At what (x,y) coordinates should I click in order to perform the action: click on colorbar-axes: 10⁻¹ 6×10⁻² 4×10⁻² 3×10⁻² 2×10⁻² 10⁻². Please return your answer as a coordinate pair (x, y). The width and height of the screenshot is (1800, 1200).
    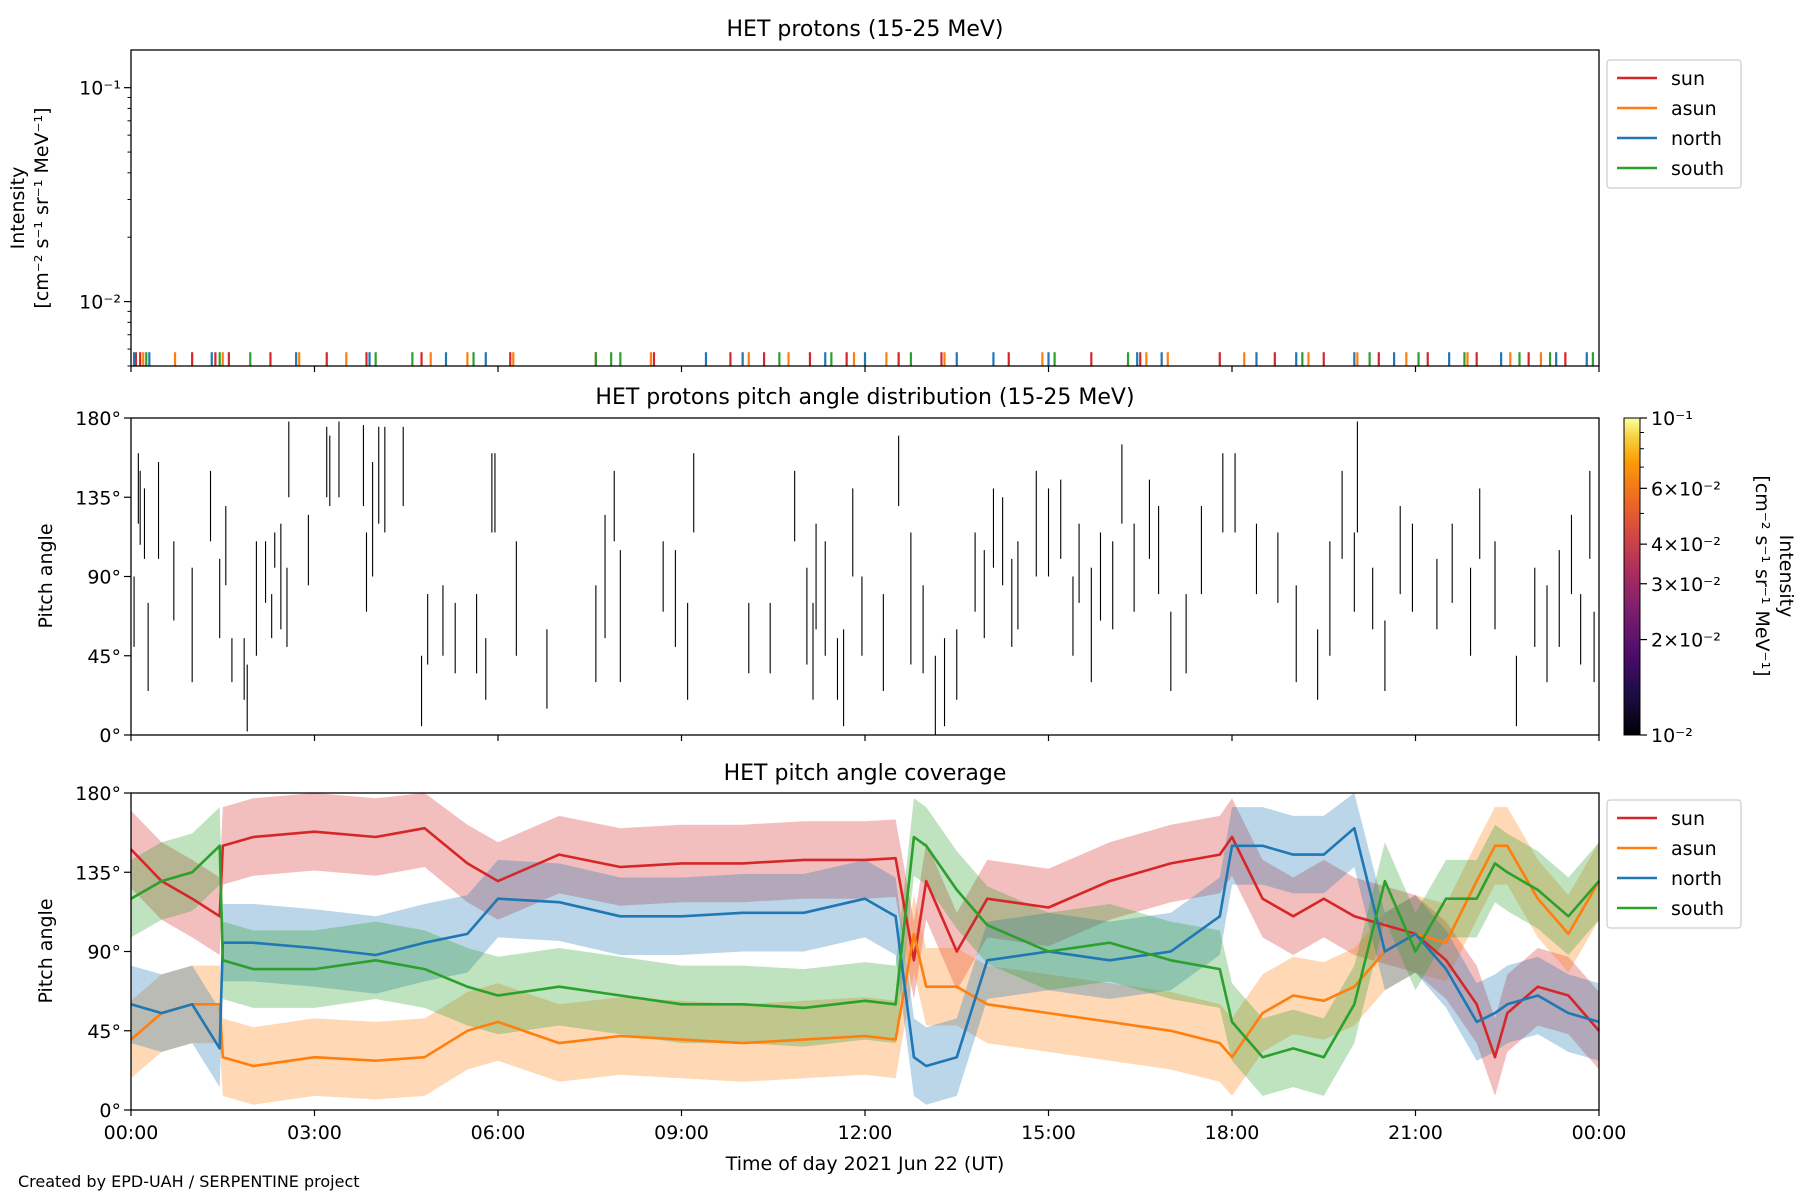
    Looking at the image, I should click on (1680, 577).